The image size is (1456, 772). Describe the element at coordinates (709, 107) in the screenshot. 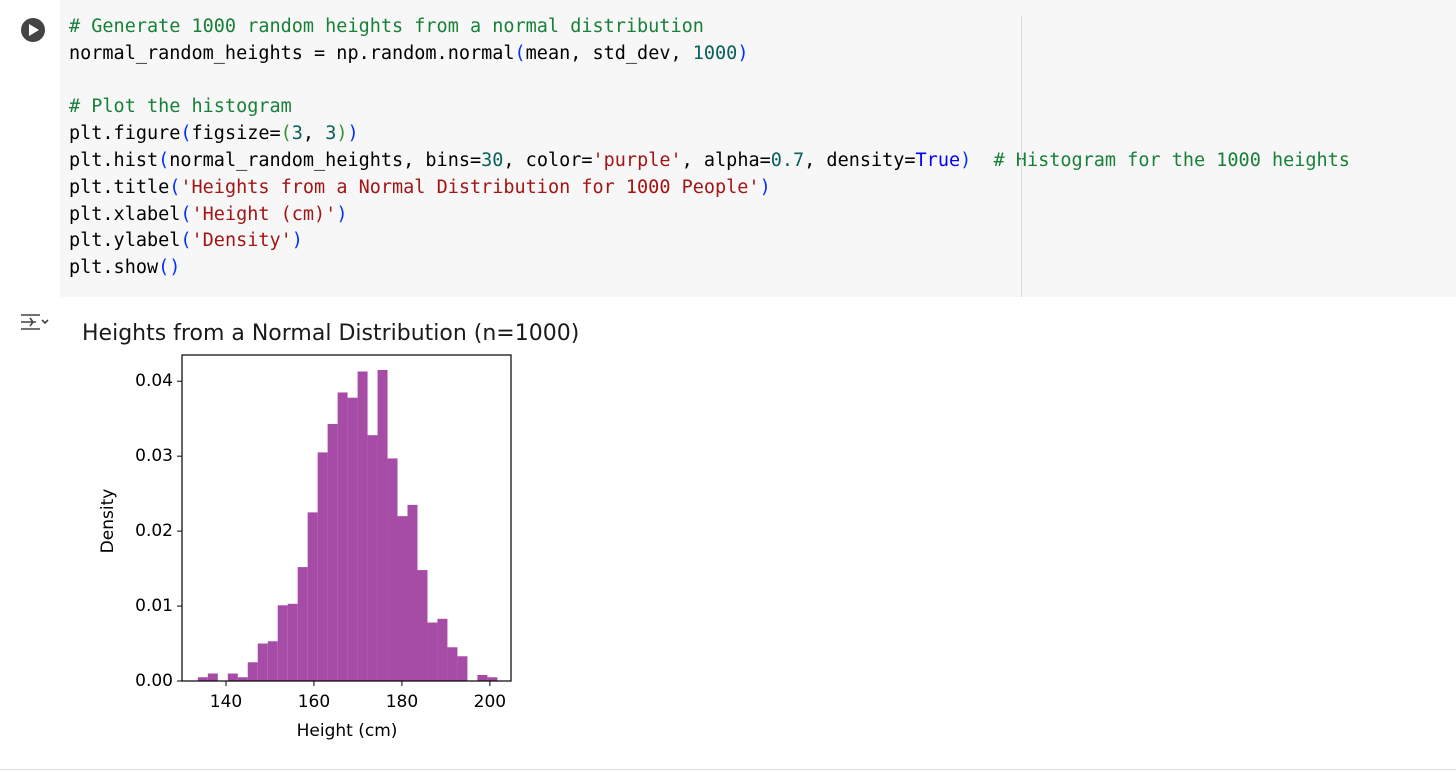

I see `code-line: # Plot the histogram` at that location.